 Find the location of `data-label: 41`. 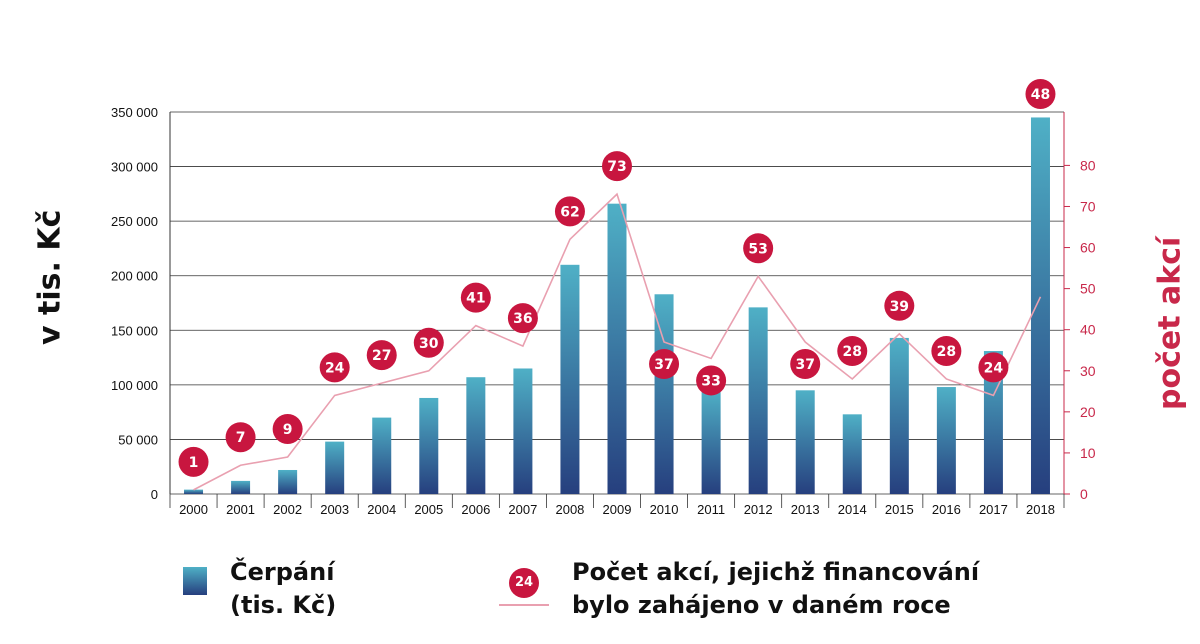

data-label: 41 is located at coordinates (475, 297).